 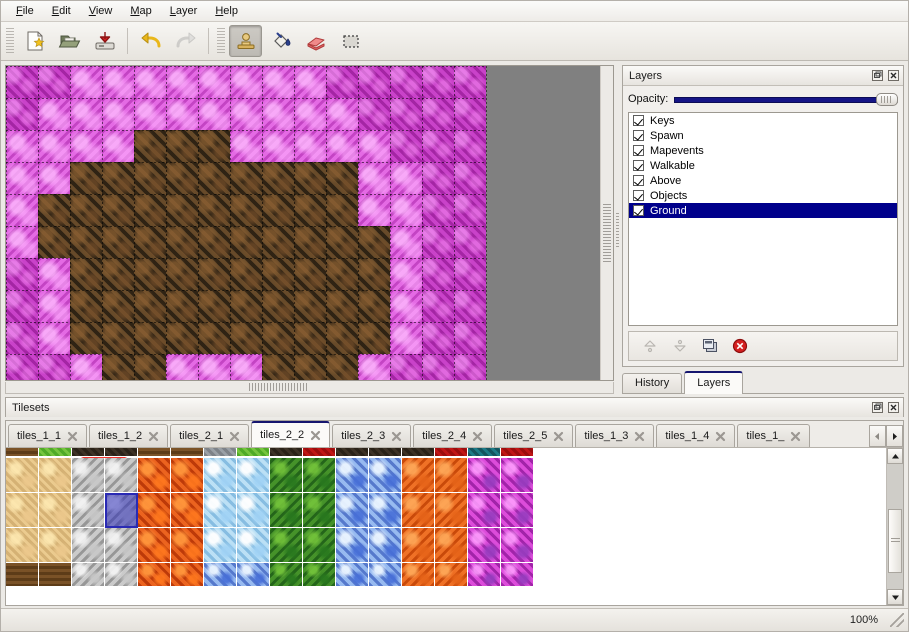 I want to click on layer-row: Objects, so click(x=763, y=195).